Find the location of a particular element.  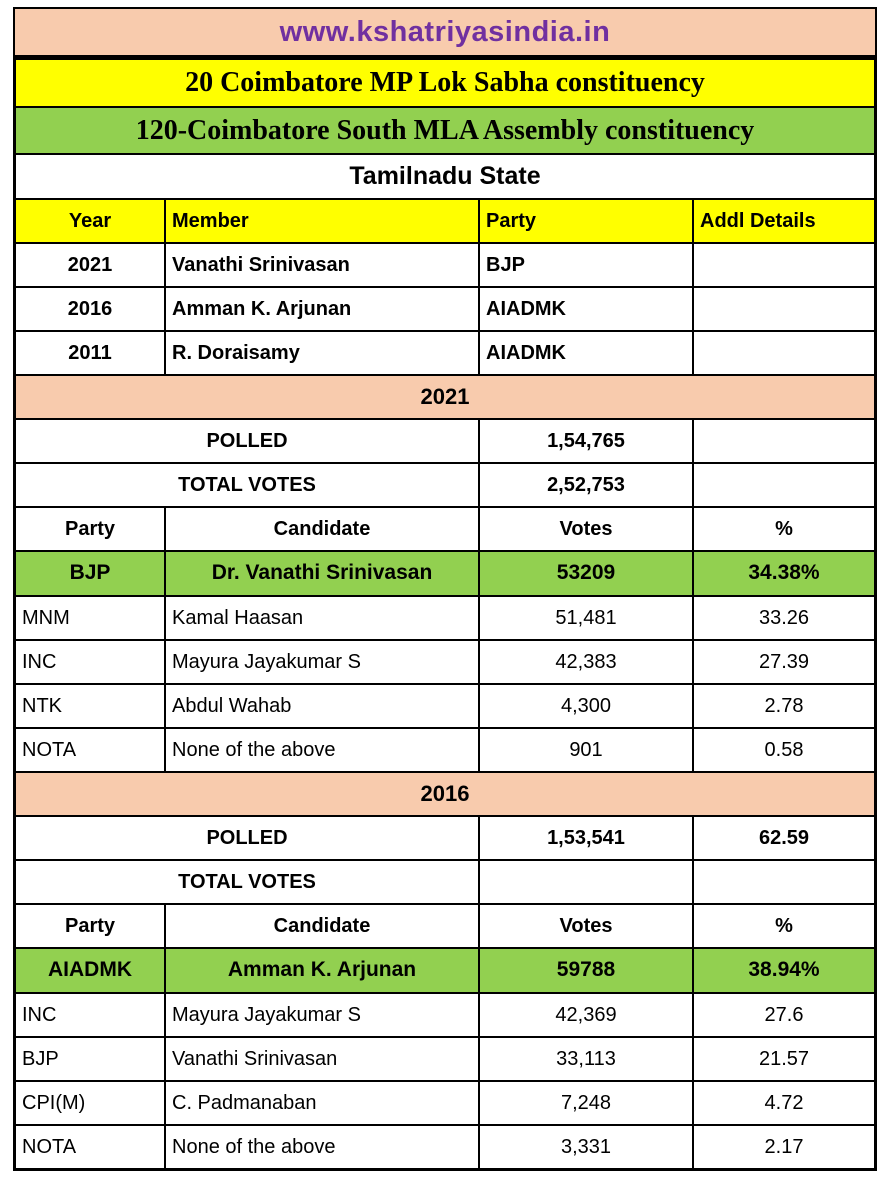

total-votes-value: 2,52,753 is located at coordinates (585, 485).